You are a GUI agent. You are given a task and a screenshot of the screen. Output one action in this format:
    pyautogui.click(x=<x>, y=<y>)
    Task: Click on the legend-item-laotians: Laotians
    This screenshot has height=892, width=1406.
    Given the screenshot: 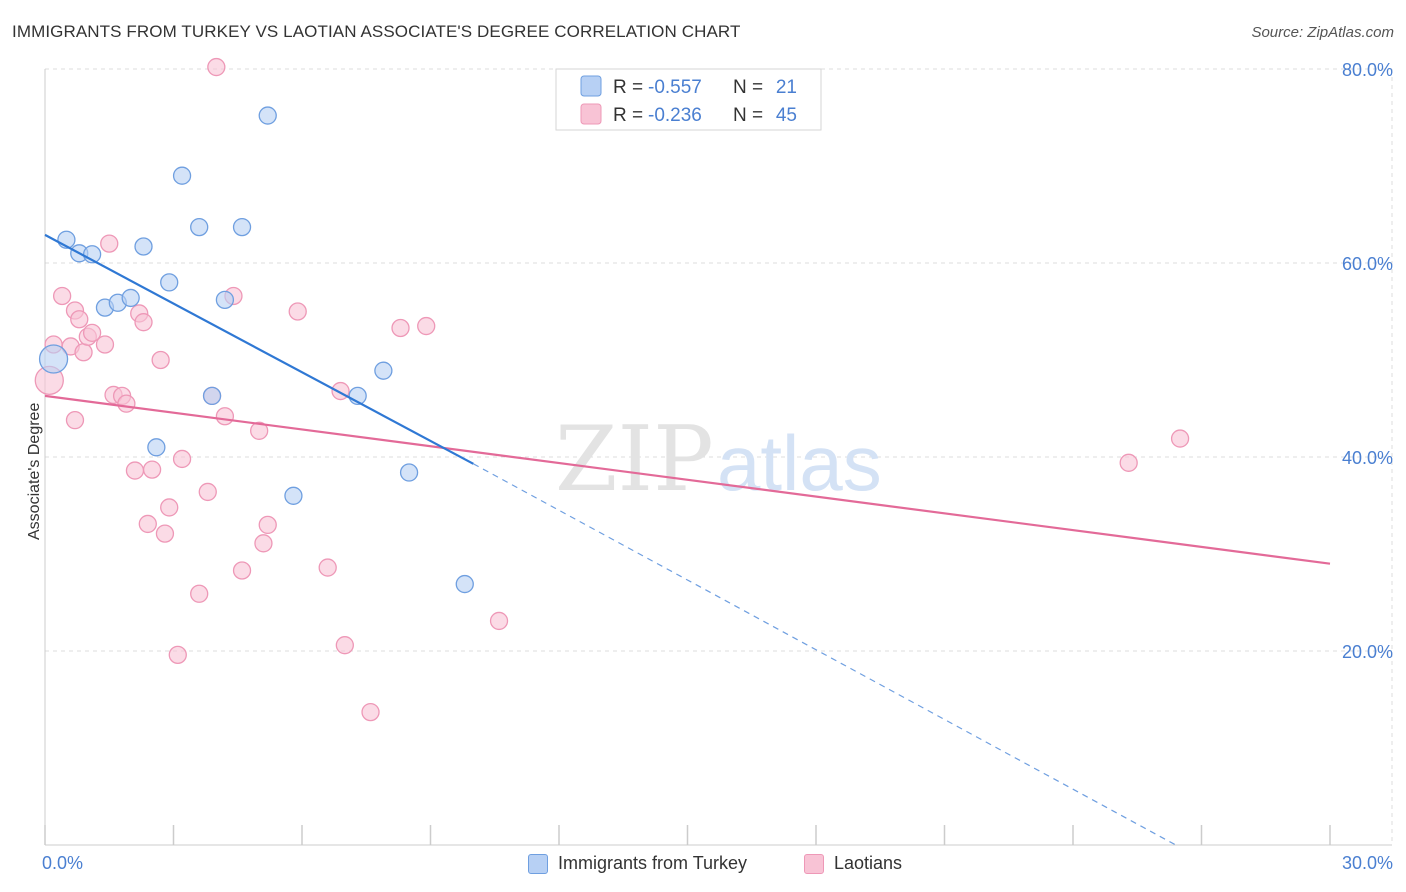 What is the action you would take?
    pyautogui.click(x=853, y=863)
    